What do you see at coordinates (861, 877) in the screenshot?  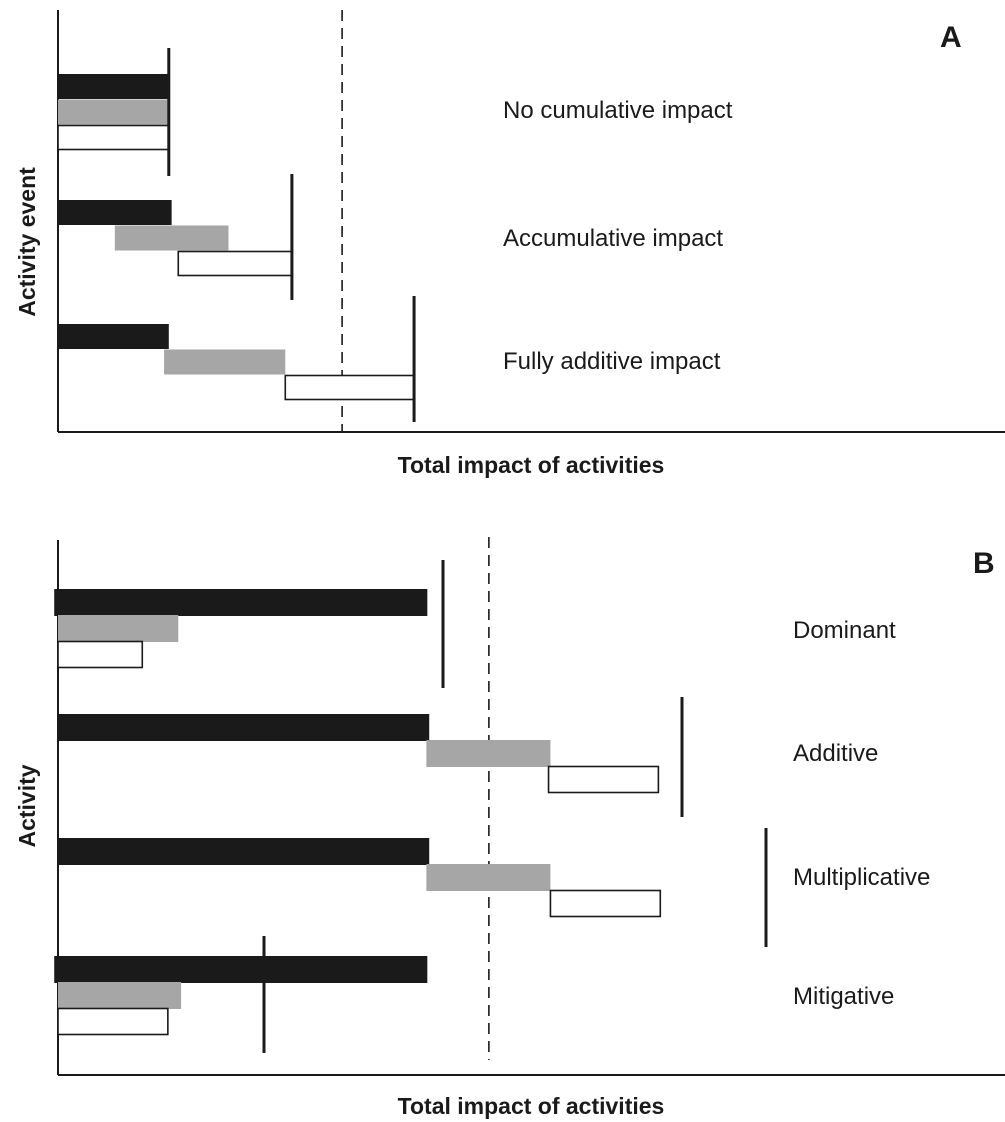 I see `panel-b-row-label: Multiplicative` at bounding box center [861, 877].